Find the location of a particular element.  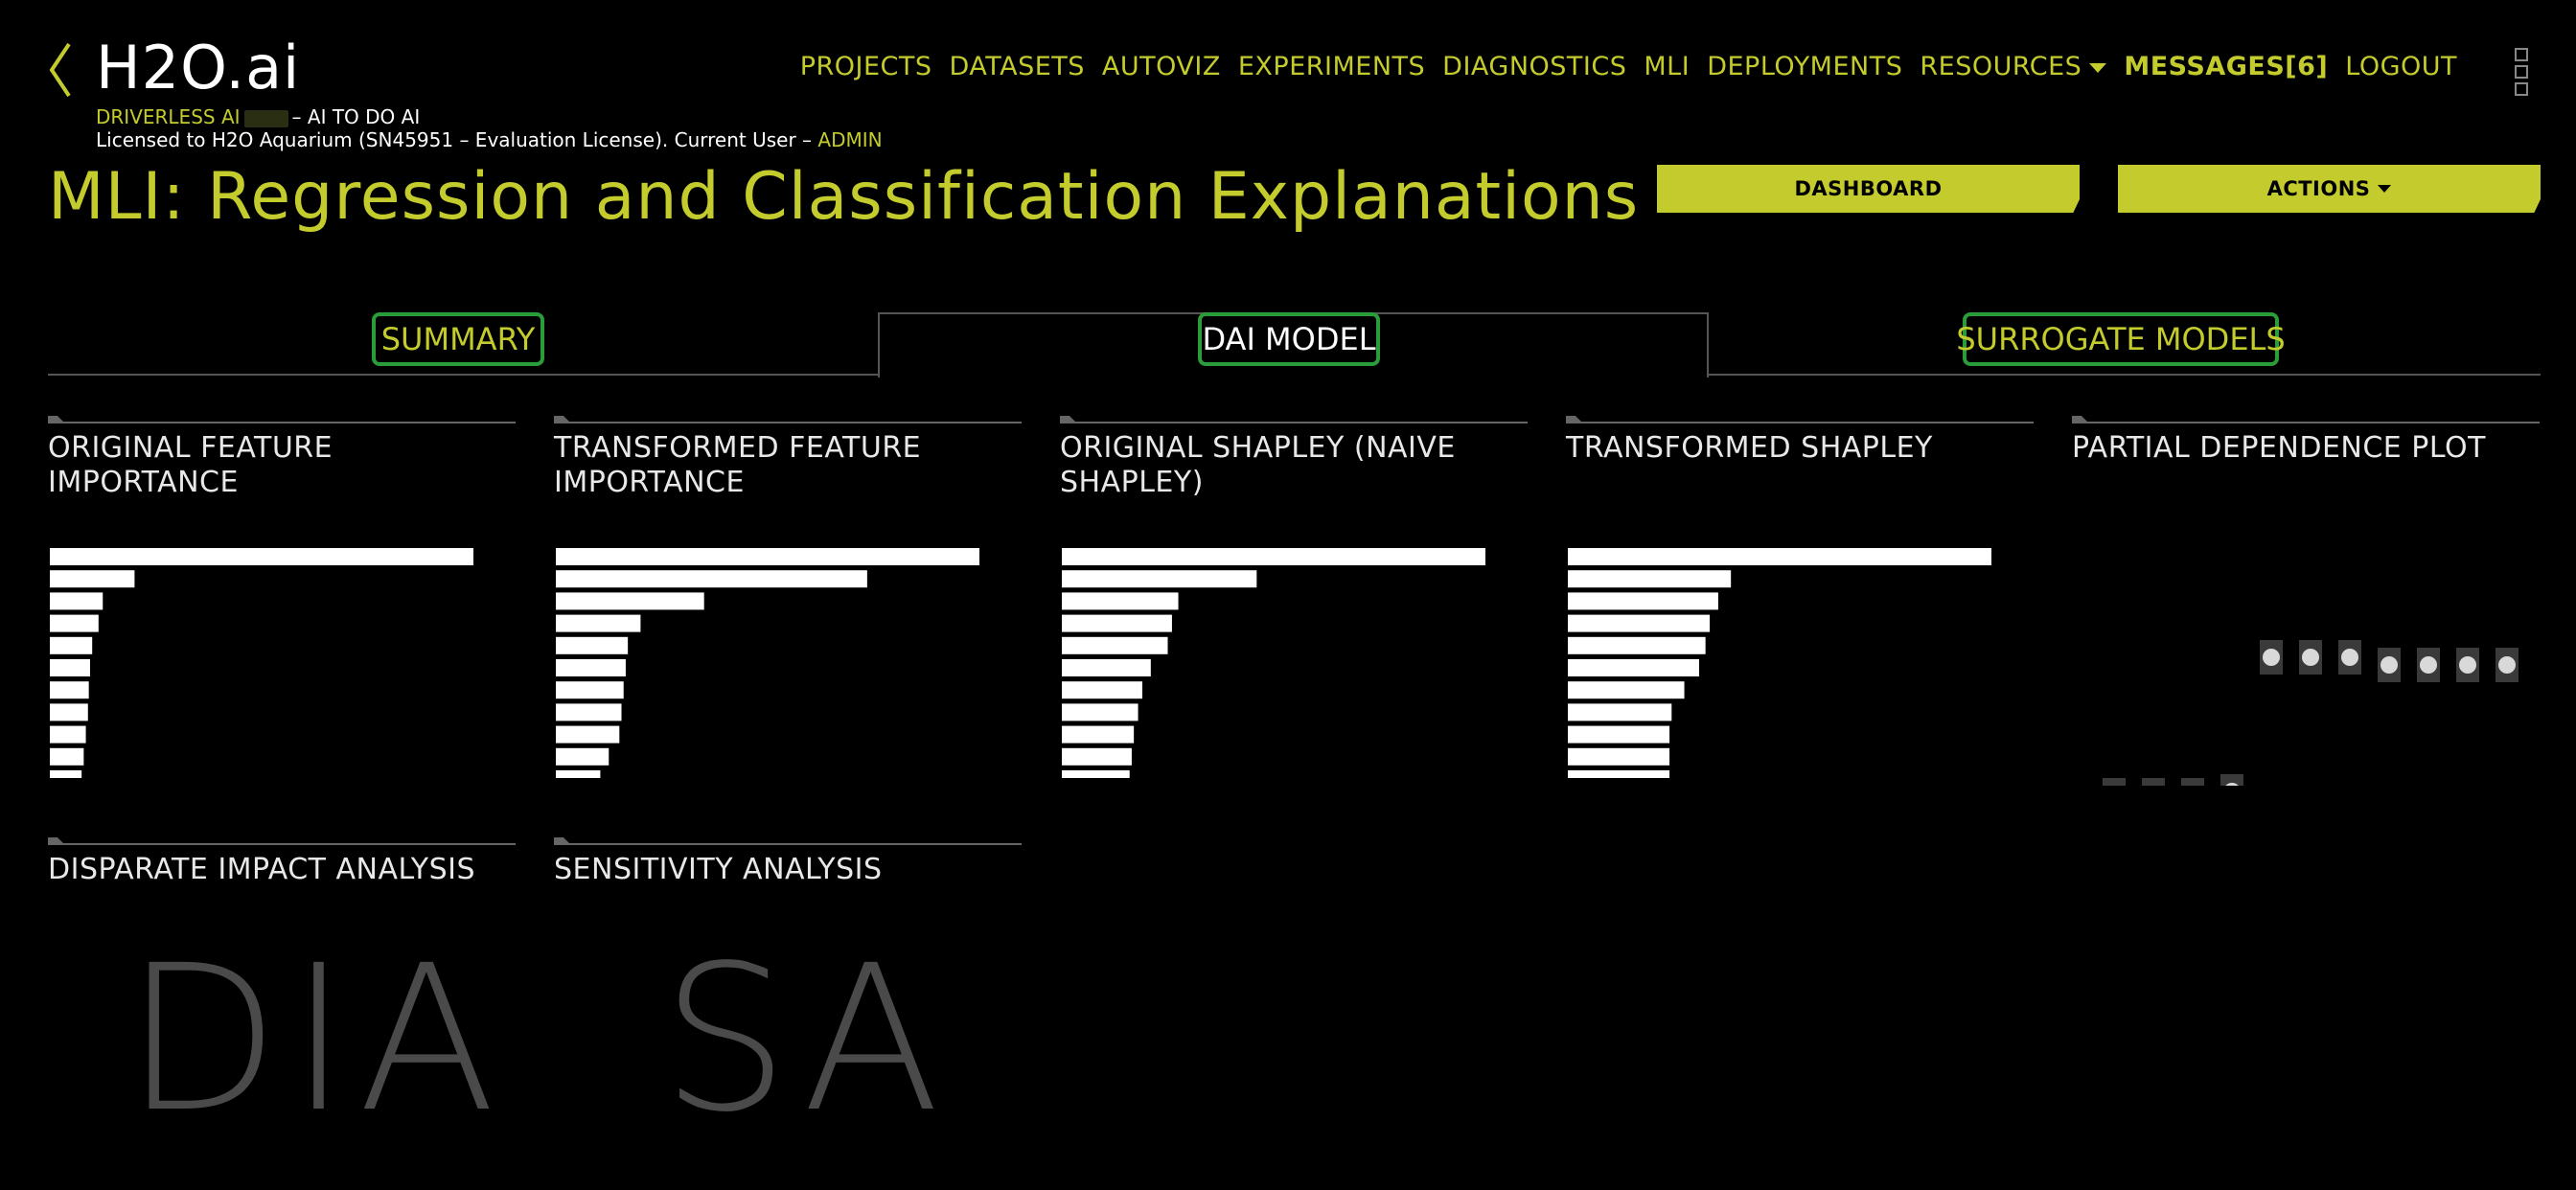

tab-underline-right is located at coordinates (2124, 375).